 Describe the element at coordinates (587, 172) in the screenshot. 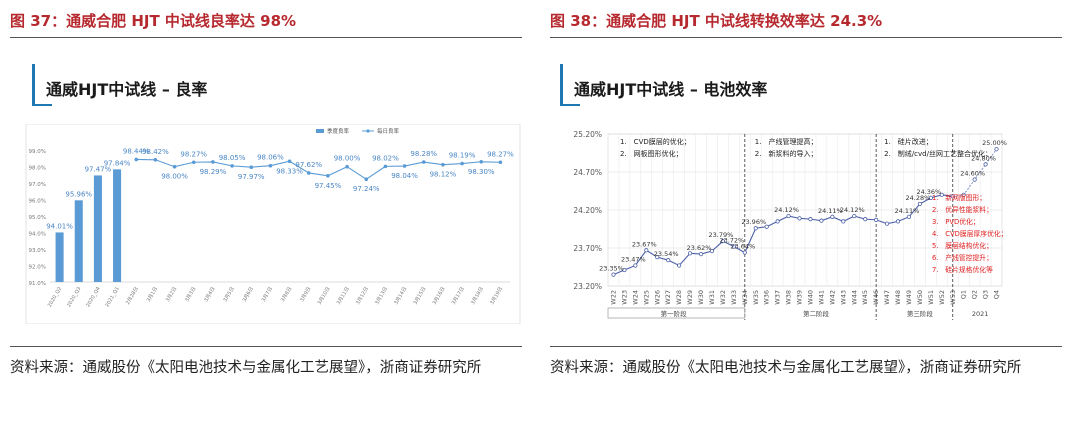

I see `y-tick-label: 24.70%` at that location.